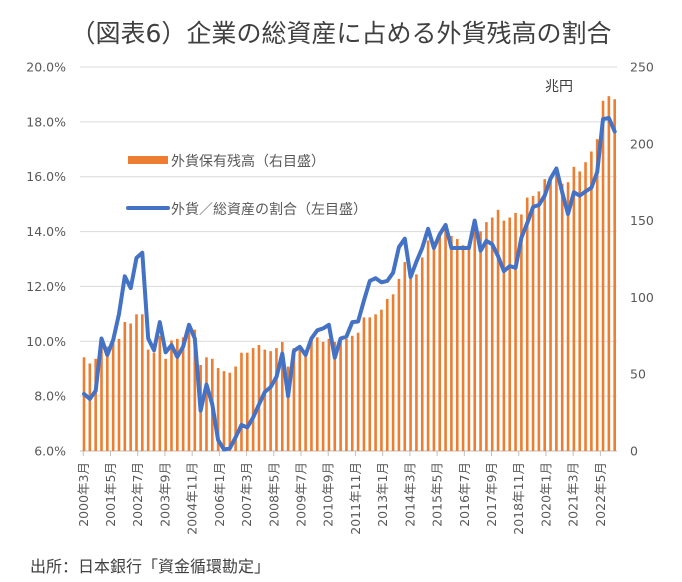 The height and width of the screenshot is (582, 682). I want to click on left-tick-label: 18.0%, so click(46, 121).